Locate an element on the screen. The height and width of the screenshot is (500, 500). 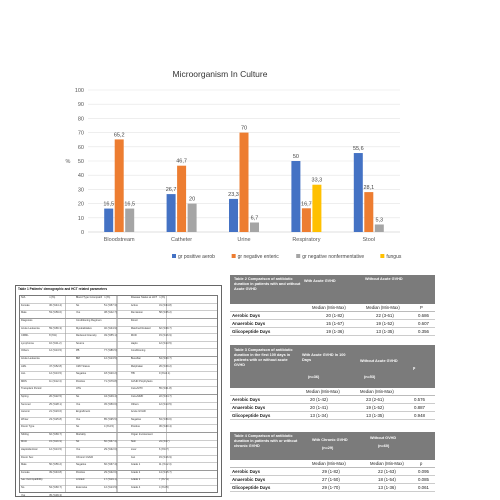
table-cell: 27 (1-50) is located at coordinates (331, 479).